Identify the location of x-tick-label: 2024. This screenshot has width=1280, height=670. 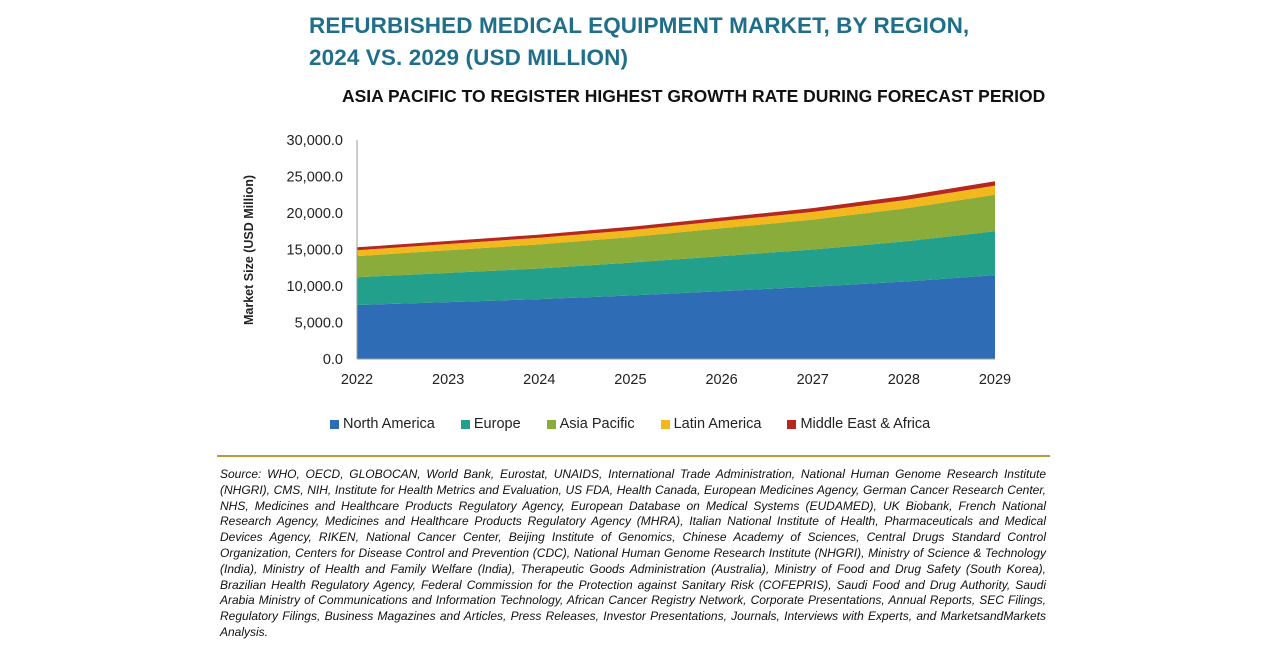
(539, 380).